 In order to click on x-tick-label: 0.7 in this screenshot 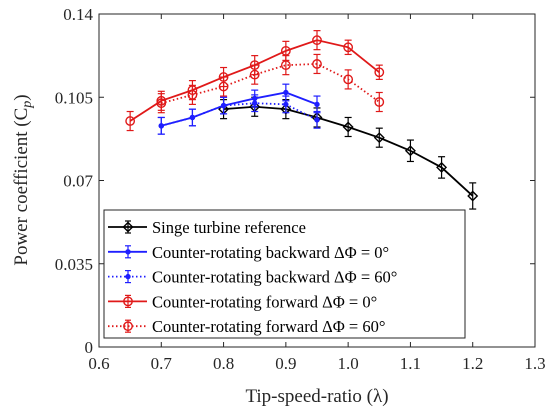, I will do `click(162, 363)`.